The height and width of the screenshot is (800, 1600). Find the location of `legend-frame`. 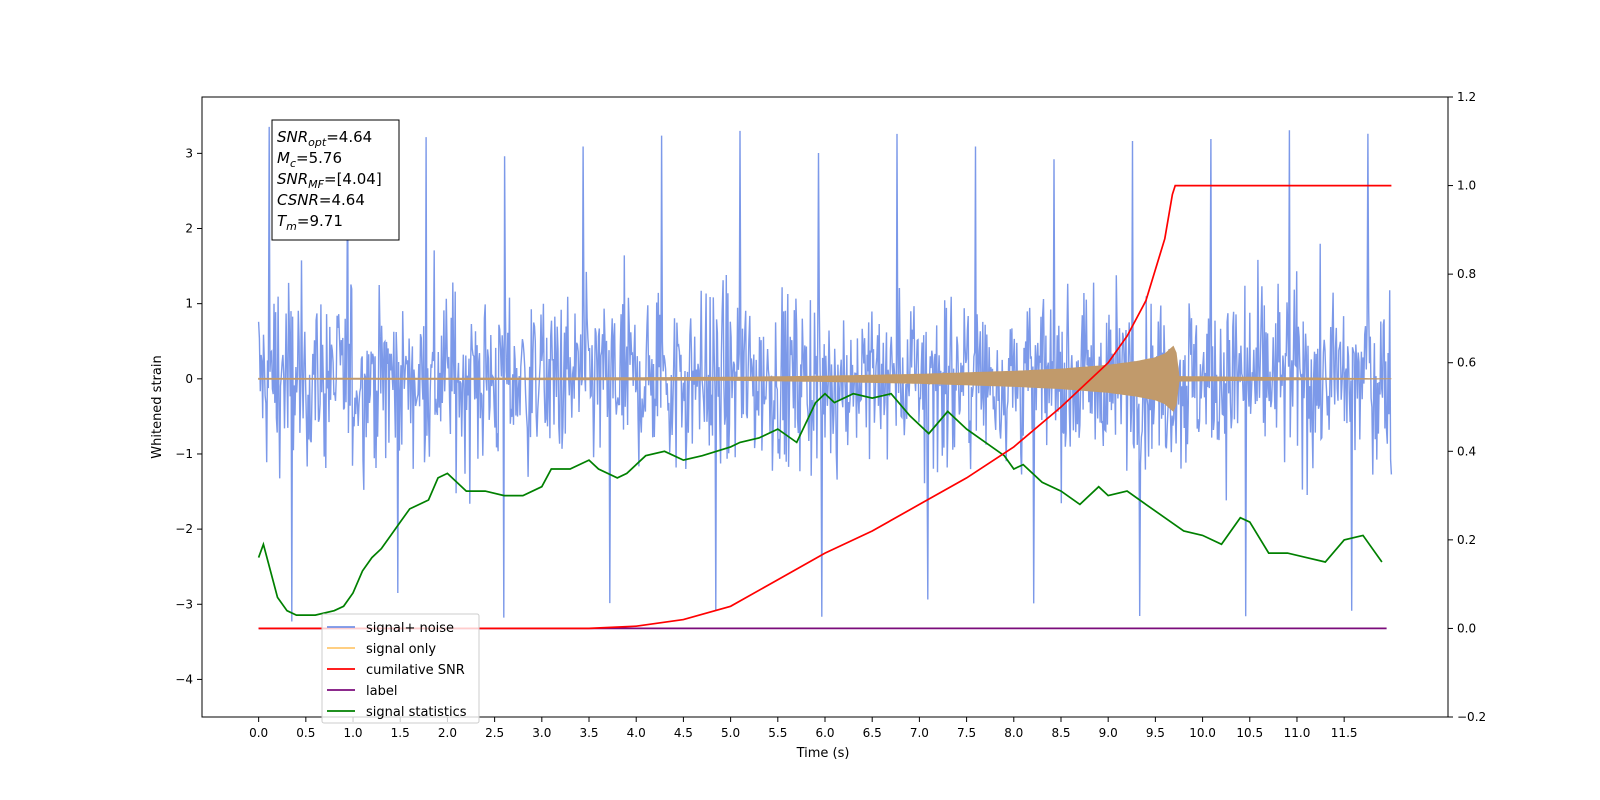

legend-frame is located at coordinates (400, 668).